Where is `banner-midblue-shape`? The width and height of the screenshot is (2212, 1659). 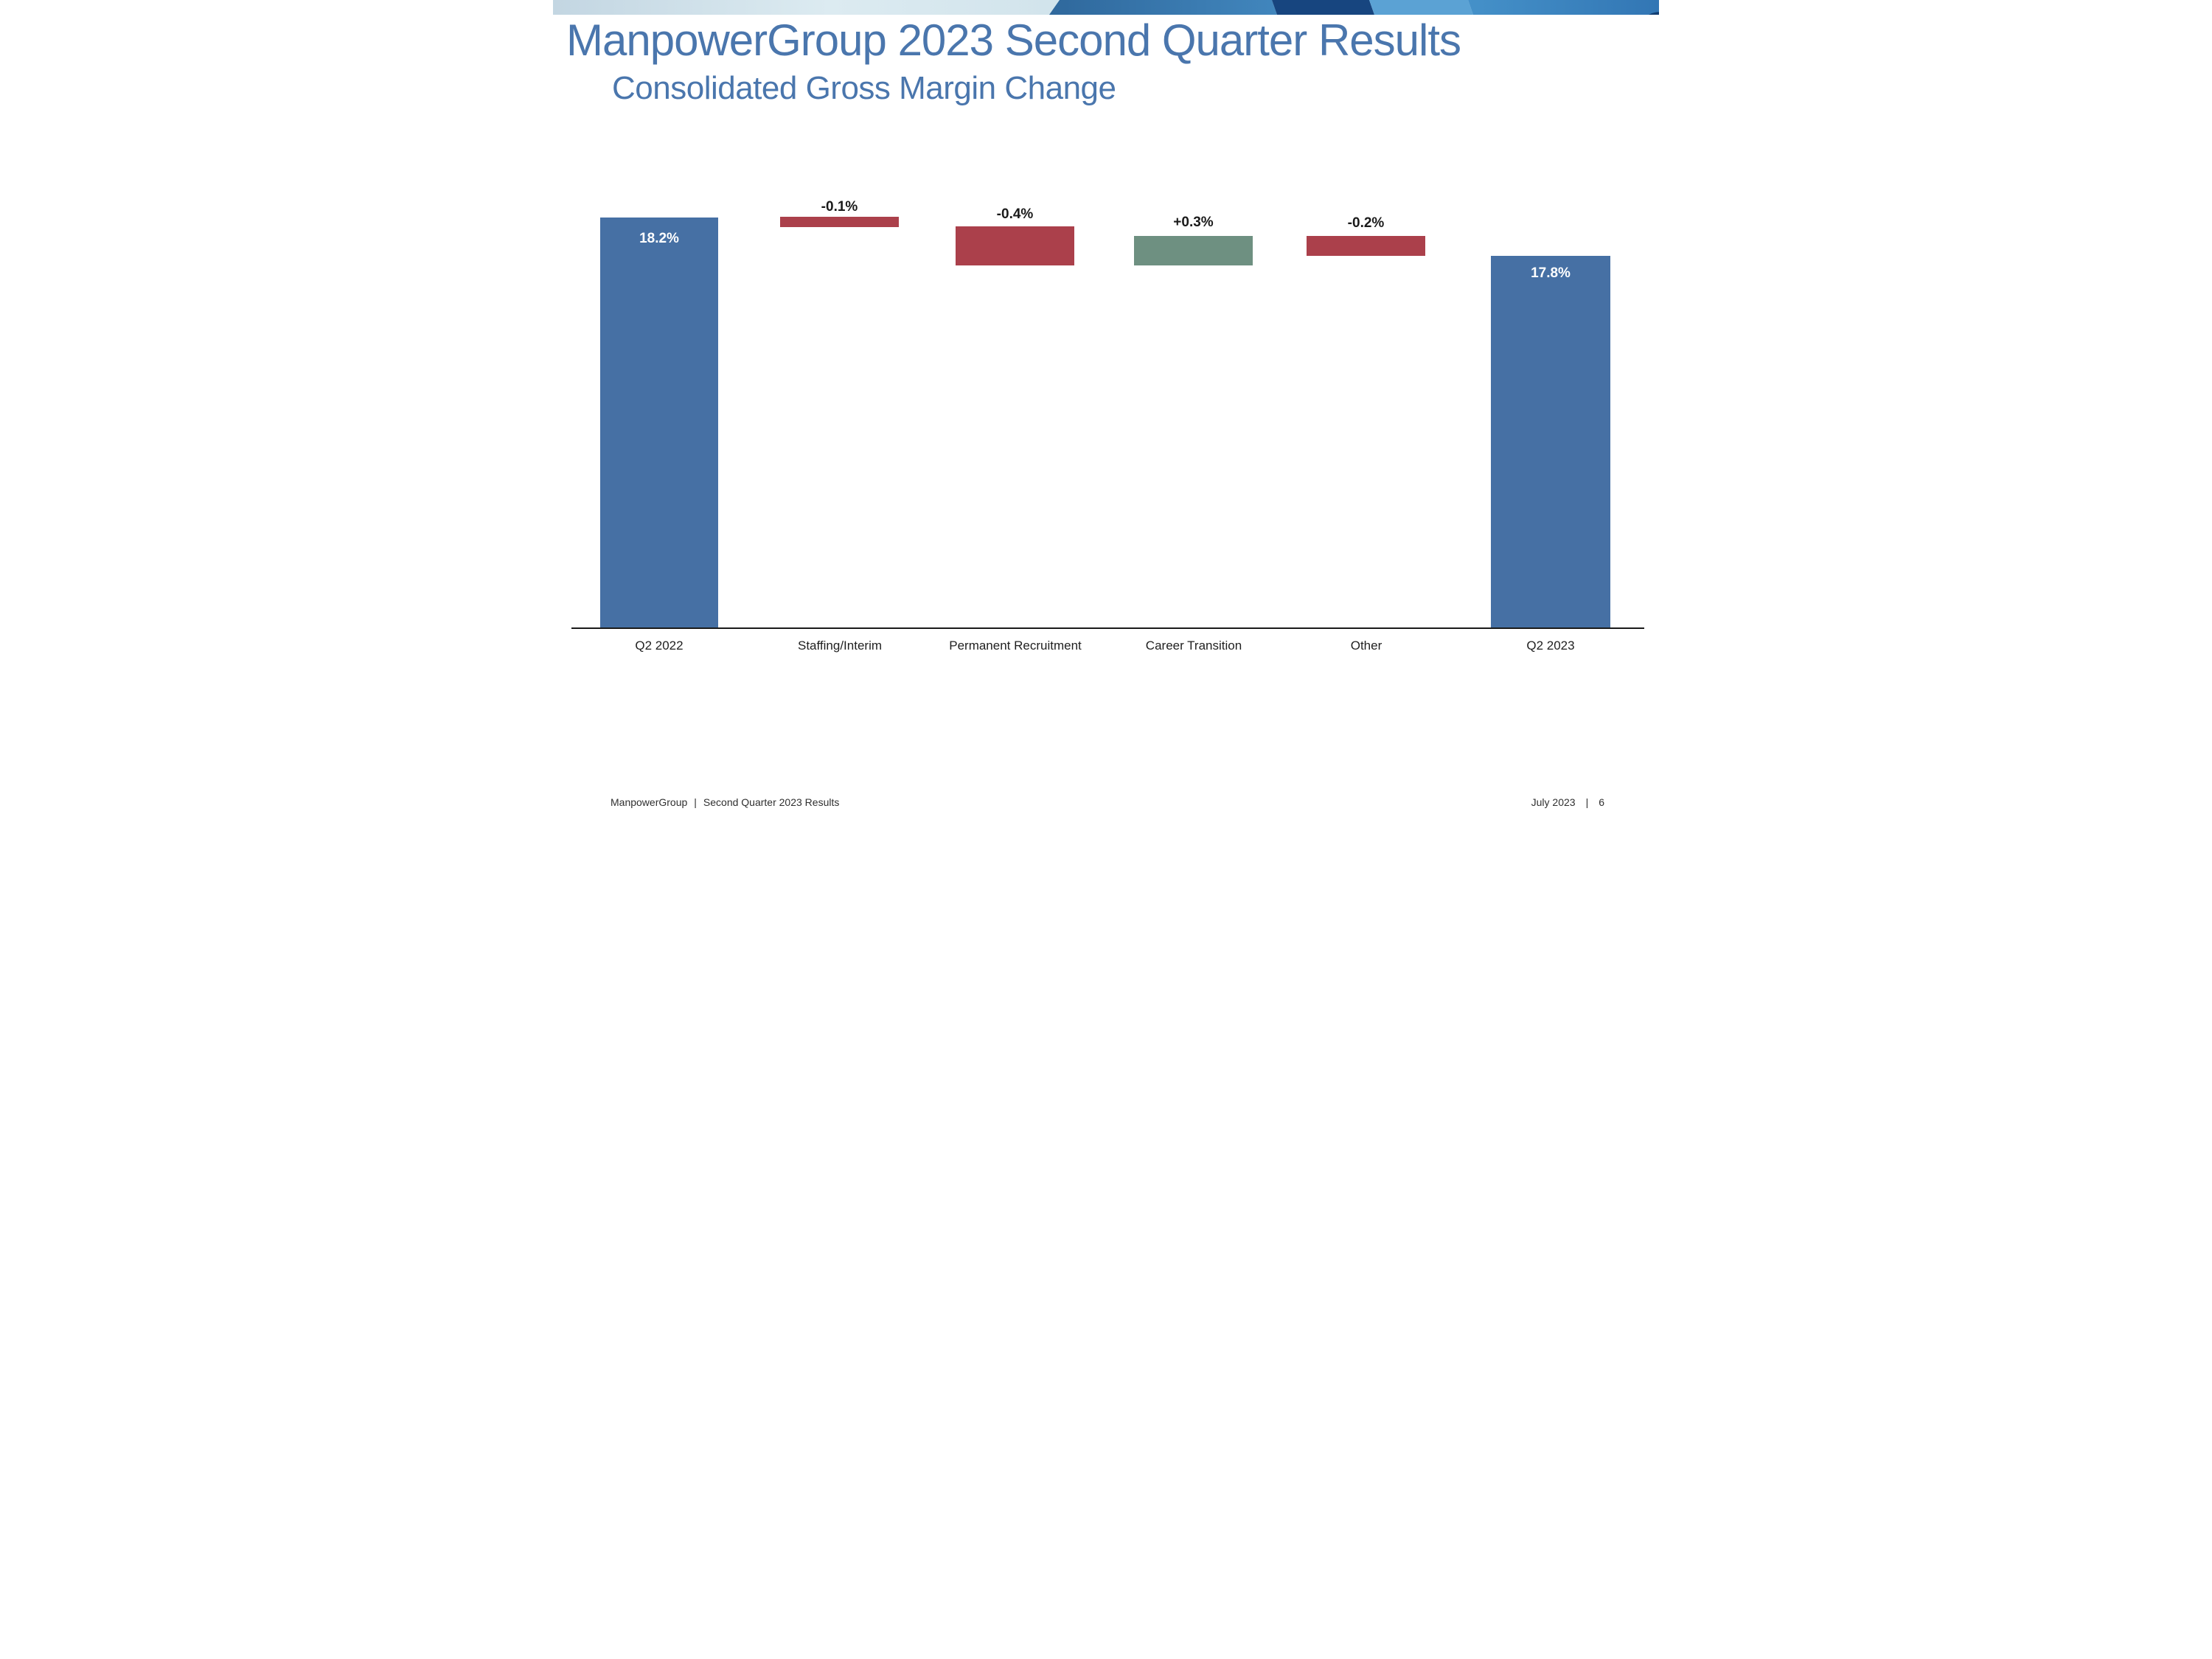
banner-midblue-shape is located at coordinates (1163, 7).